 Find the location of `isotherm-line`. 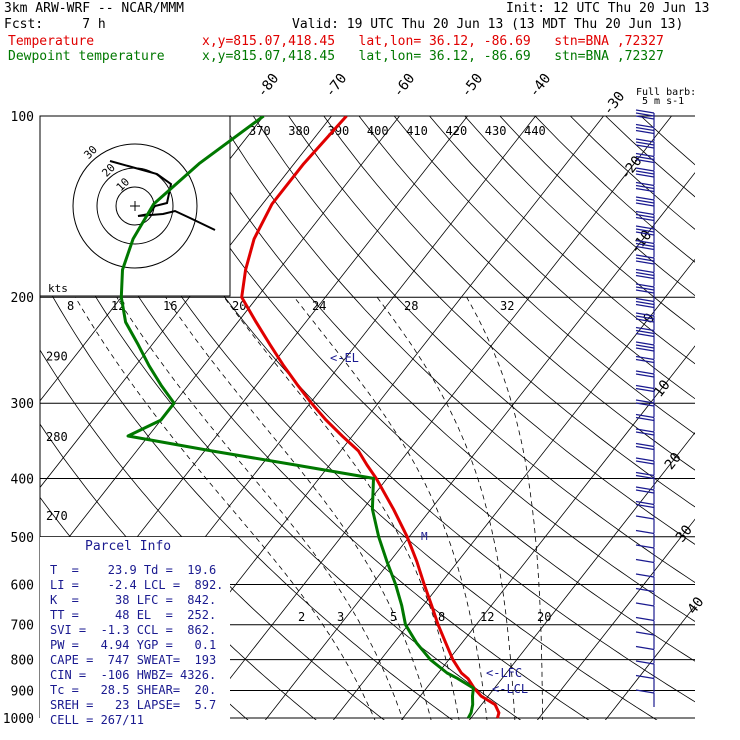

isotherm-line is located at coordinates (615, 619).